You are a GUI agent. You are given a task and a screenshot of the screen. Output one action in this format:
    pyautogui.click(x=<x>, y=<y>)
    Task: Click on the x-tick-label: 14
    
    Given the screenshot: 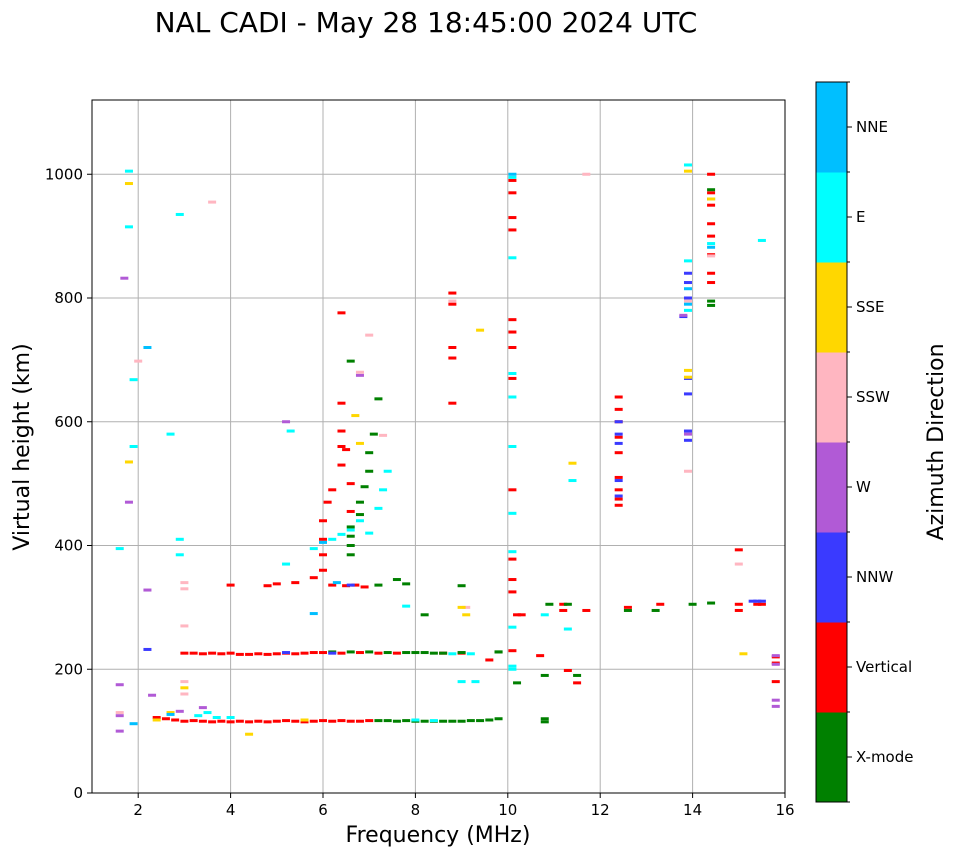 What is the action you would take?
    pyautogui.click(x=692, y=810)
    